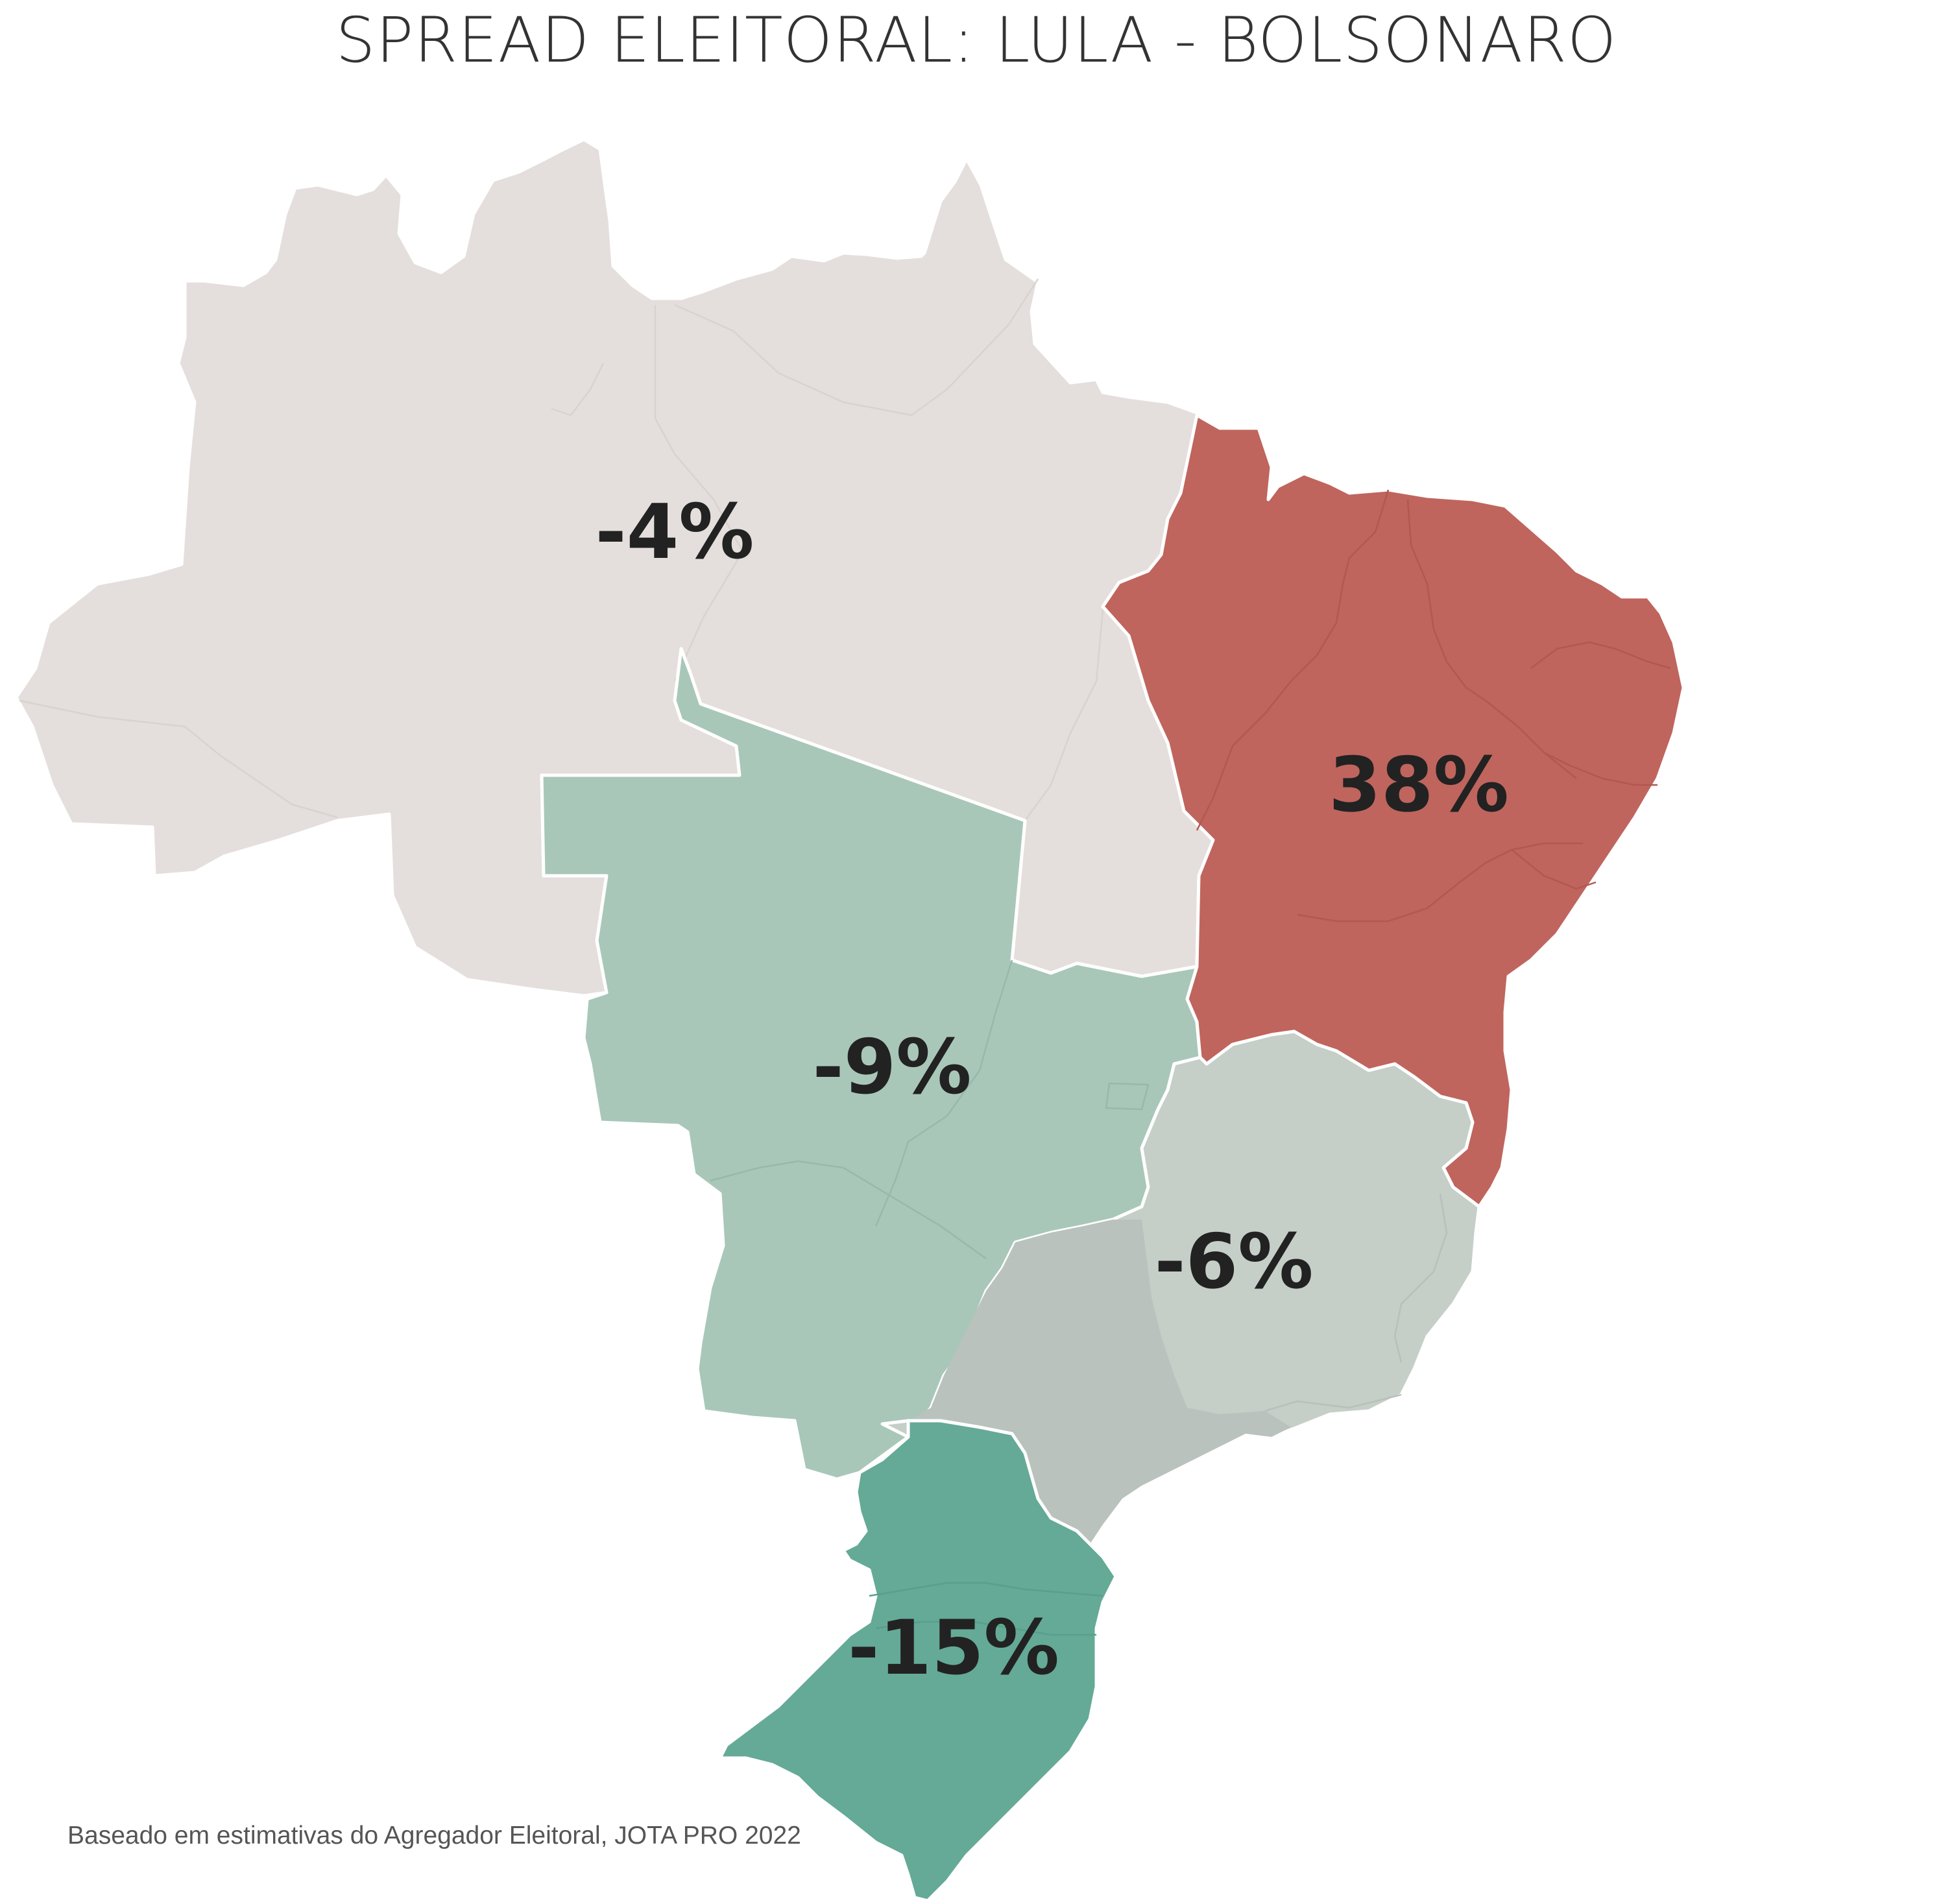 The width and height of the screenshot is (1941, 1904). I want to click on region-nordeste, so click(1393, 811).